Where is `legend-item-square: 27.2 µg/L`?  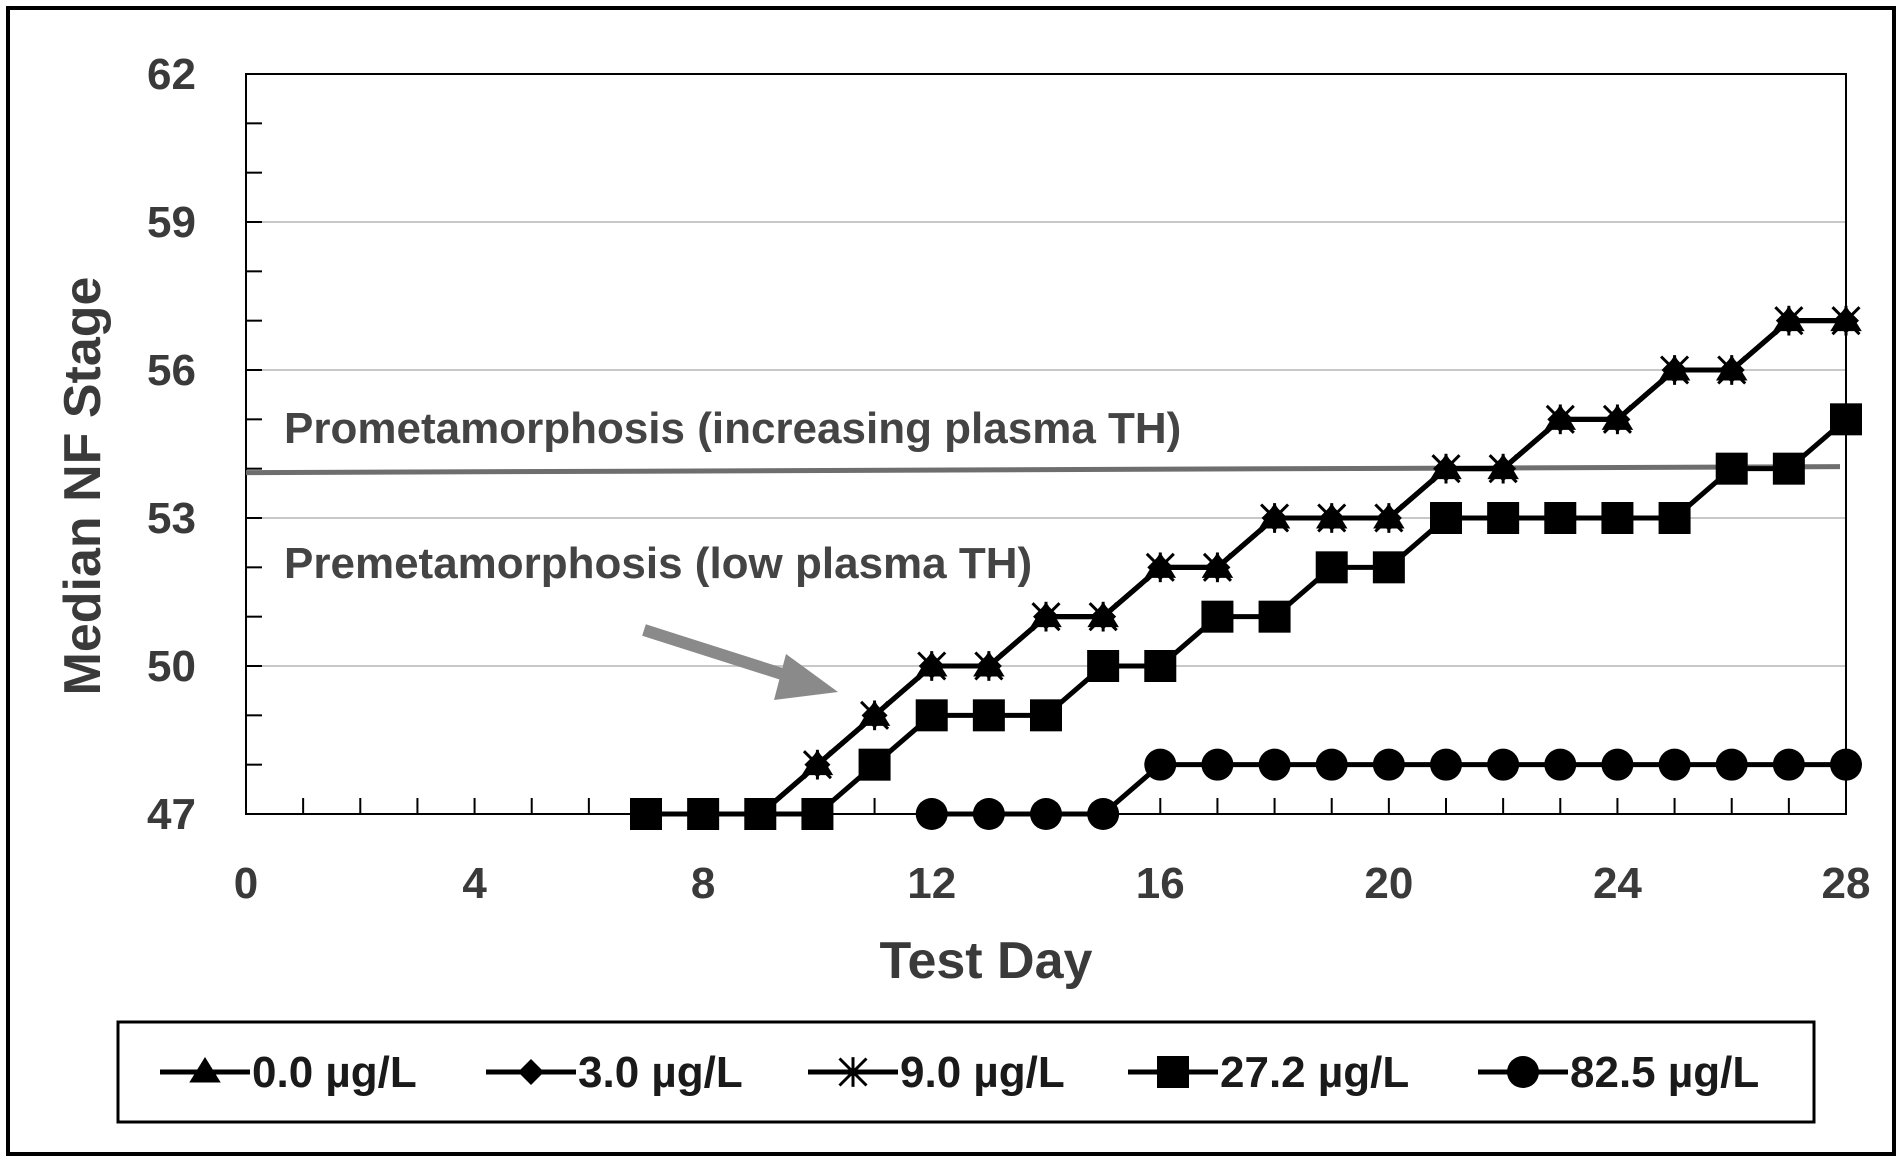
legend-item-square: 27.2 µg/L is located at coordinates (1268, 1072).